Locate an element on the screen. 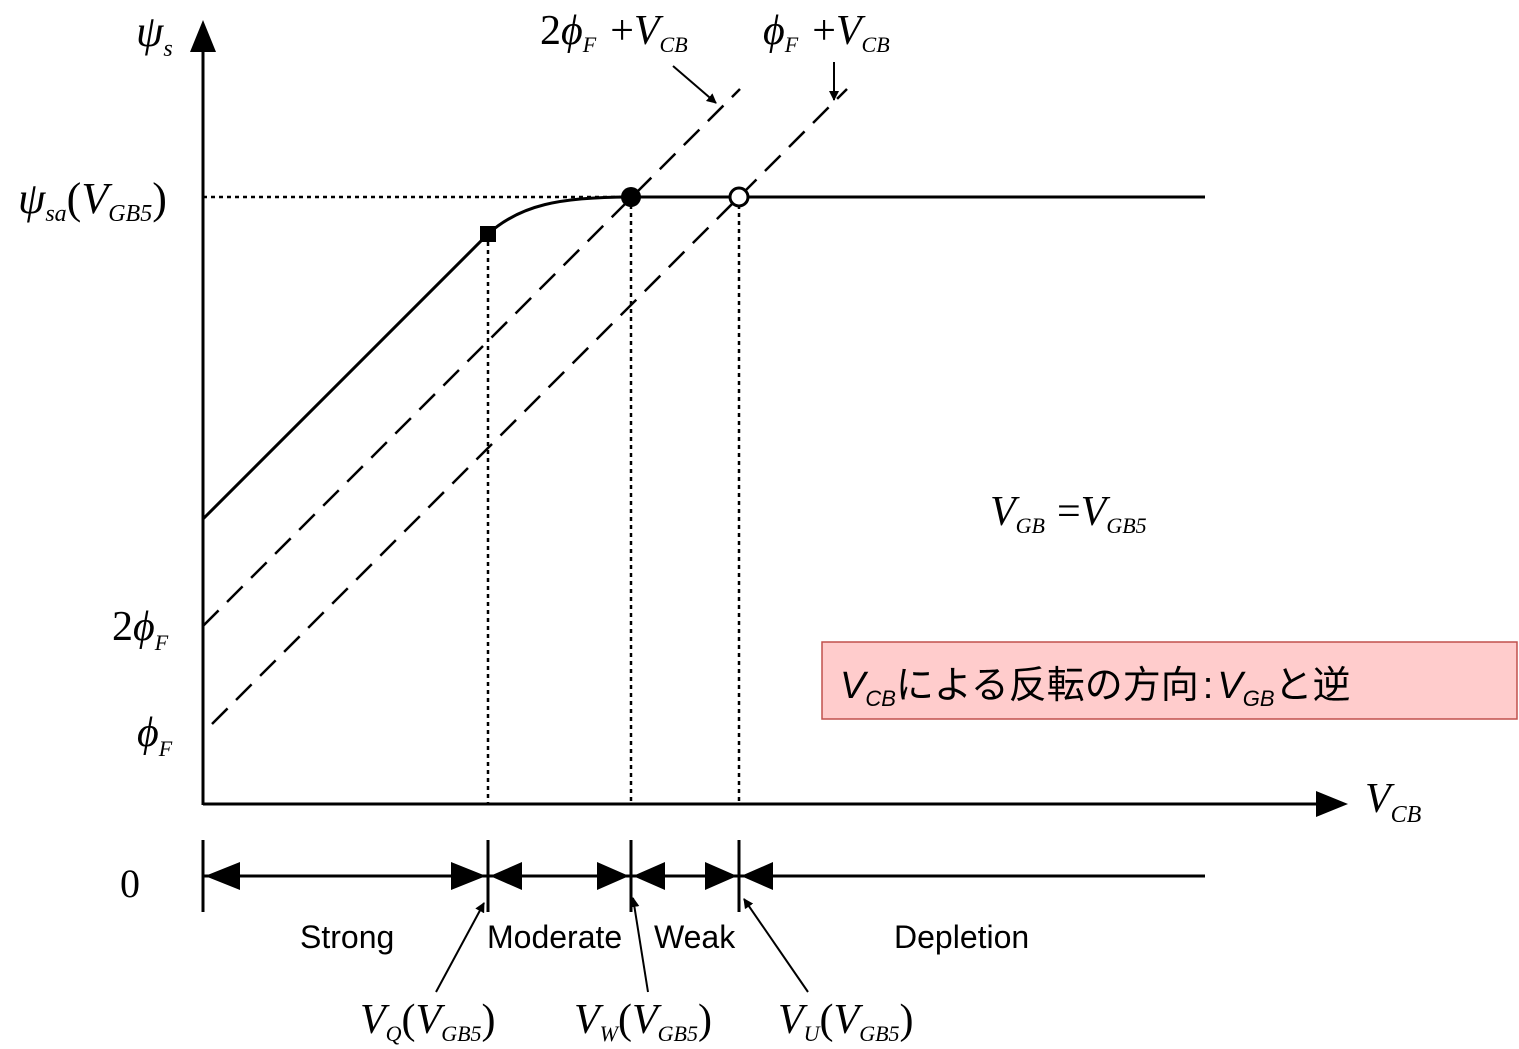  x-axis is located at coordinates (775, 804).